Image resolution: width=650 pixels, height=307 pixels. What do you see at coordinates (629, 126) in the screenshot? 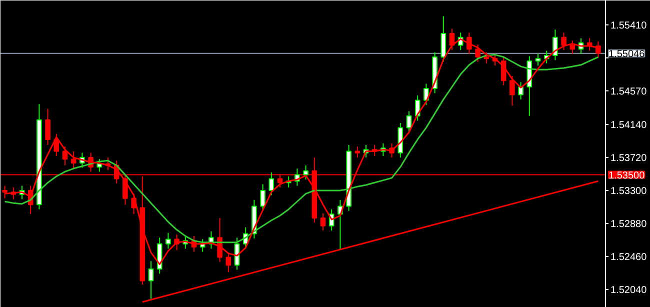
I see `y-tick-label: 1.54140` at bounding box center [629, 126].